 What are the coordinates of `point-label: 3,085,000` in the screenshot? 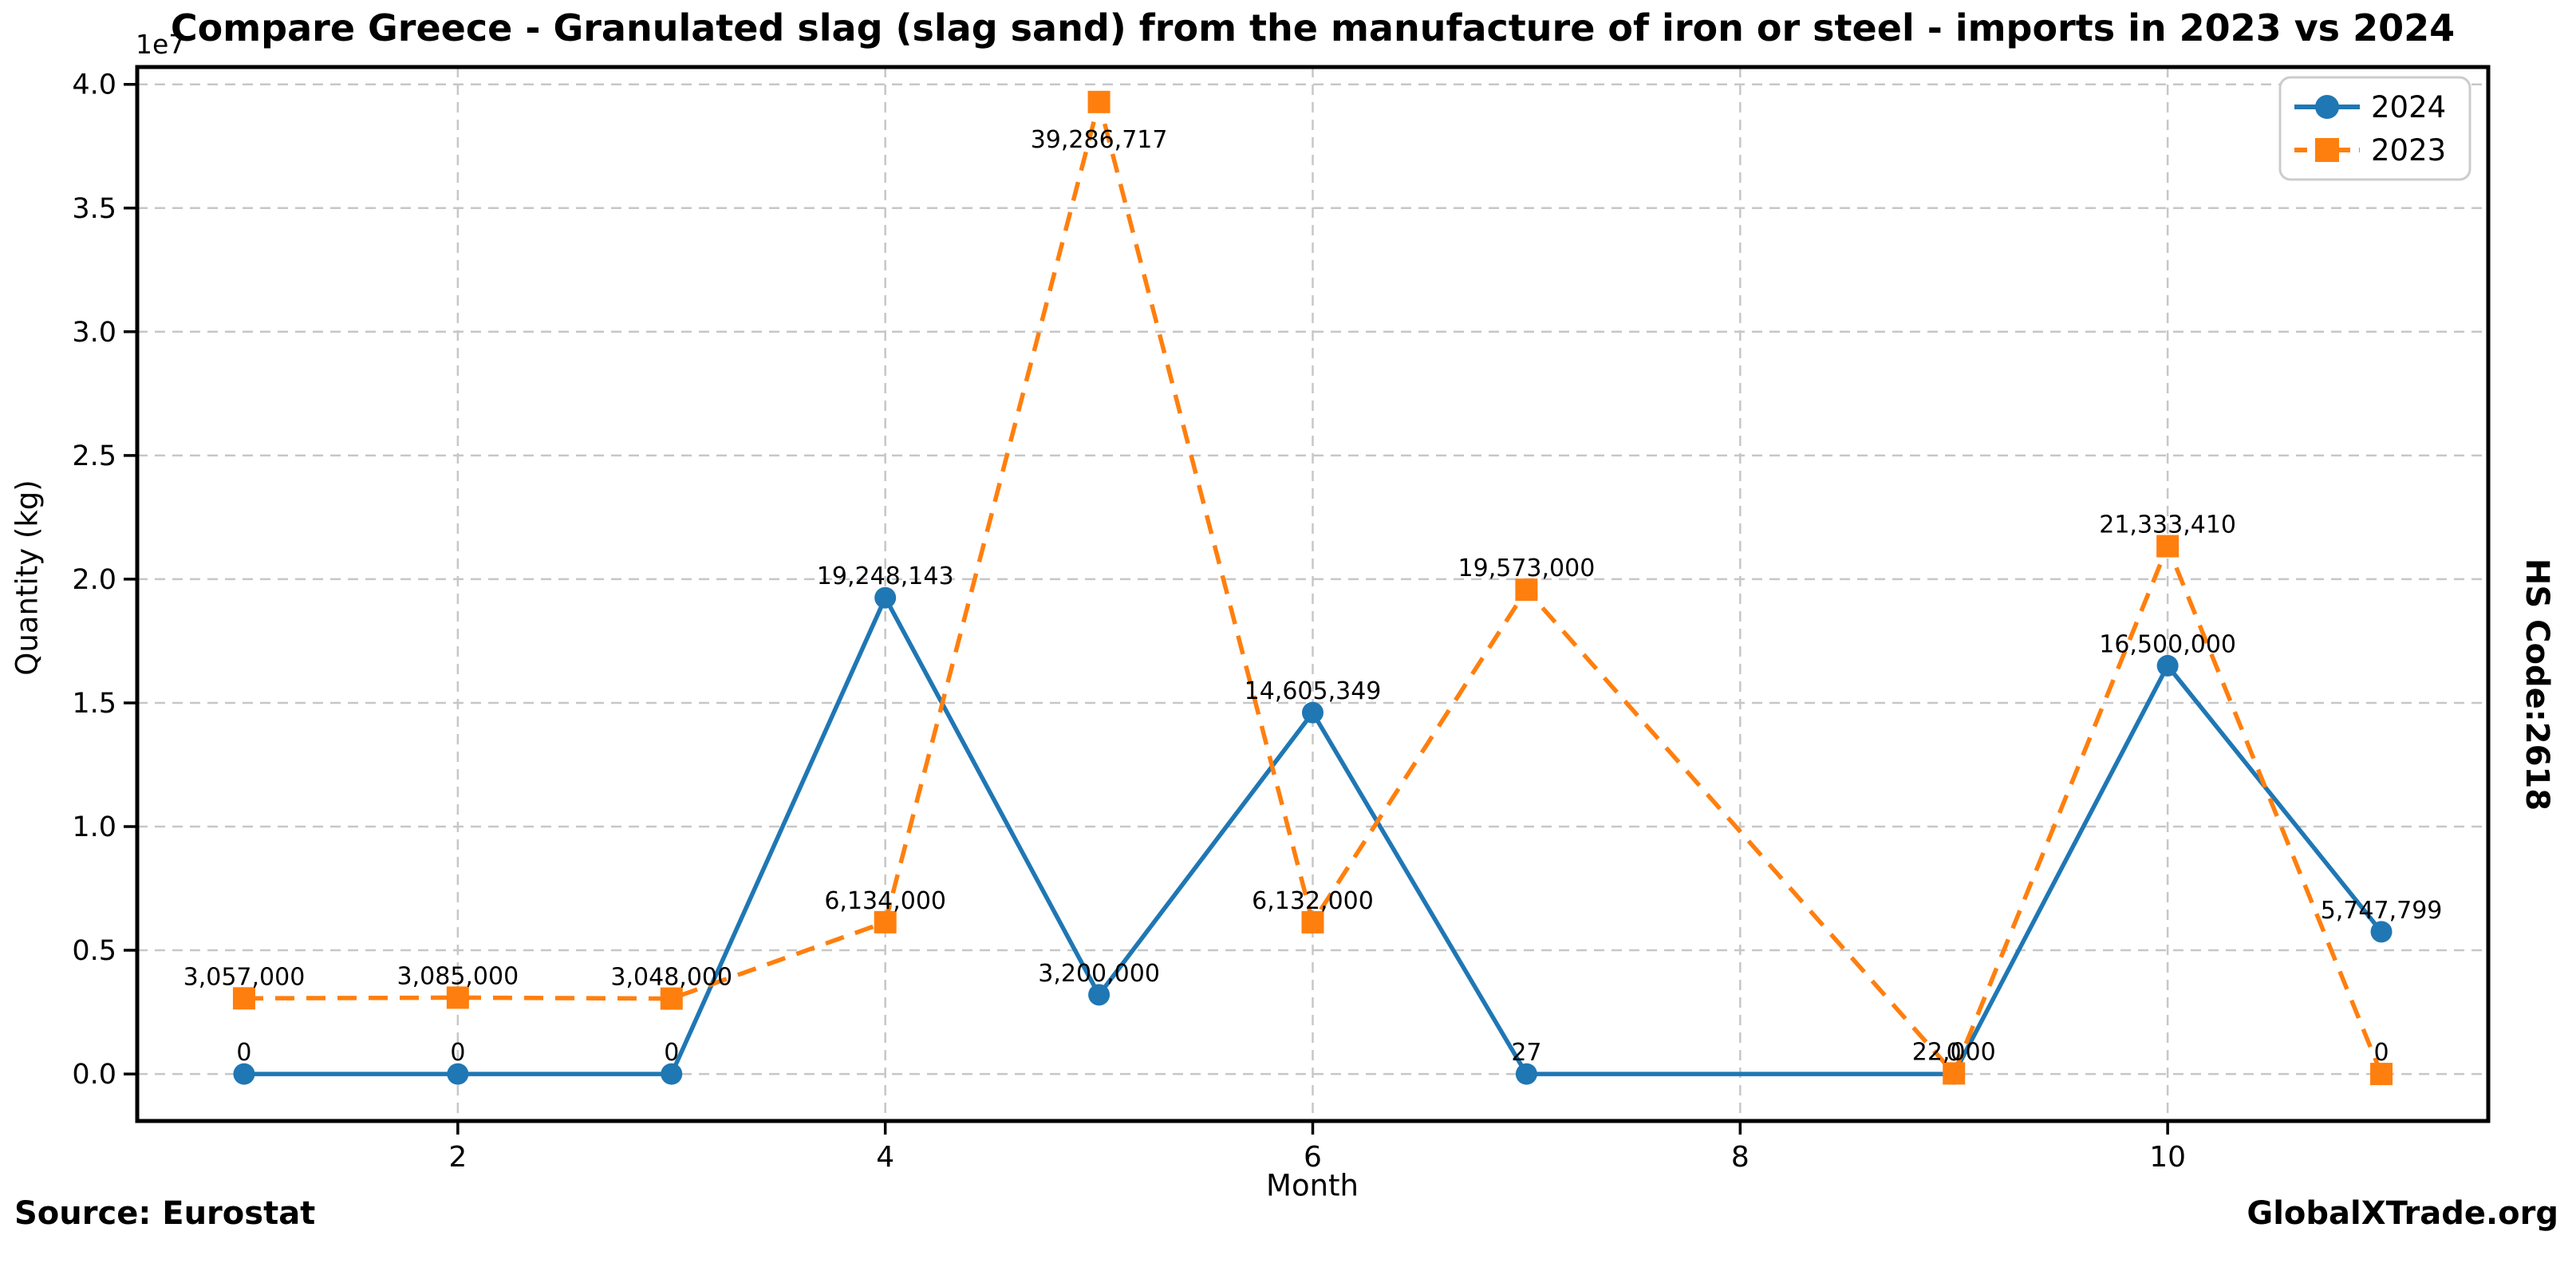 It's located at (458, 976).